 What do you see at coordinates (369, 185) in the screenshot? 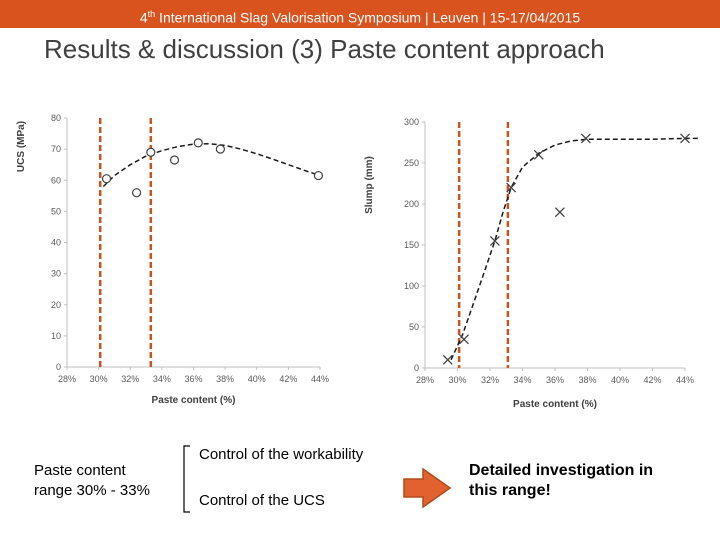
I see `y-axis-title: Slump (mm)` at bounding box center [369, 185].